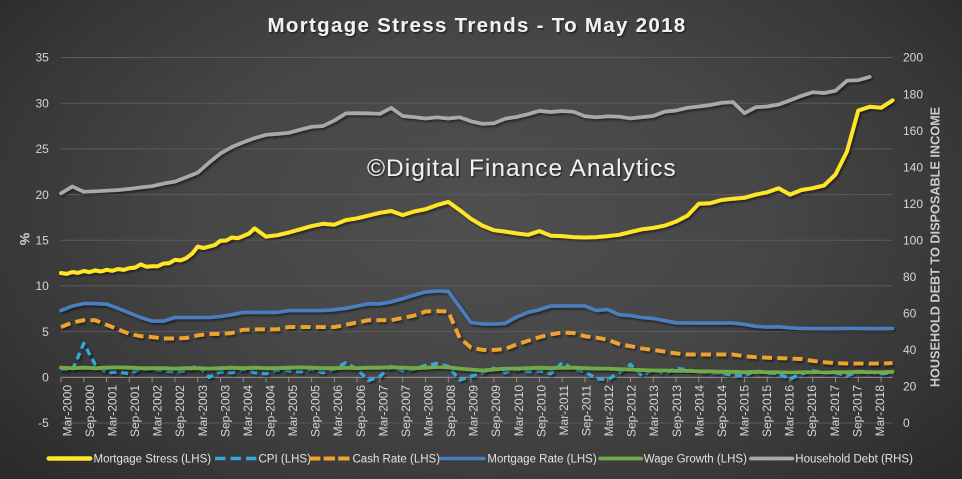 This screenshot has height=479, width=962. What do you see at coordinates (790, 411) in the screenshot?
I see `svg-text: Mar-2016` at bounding box center [790, 411].